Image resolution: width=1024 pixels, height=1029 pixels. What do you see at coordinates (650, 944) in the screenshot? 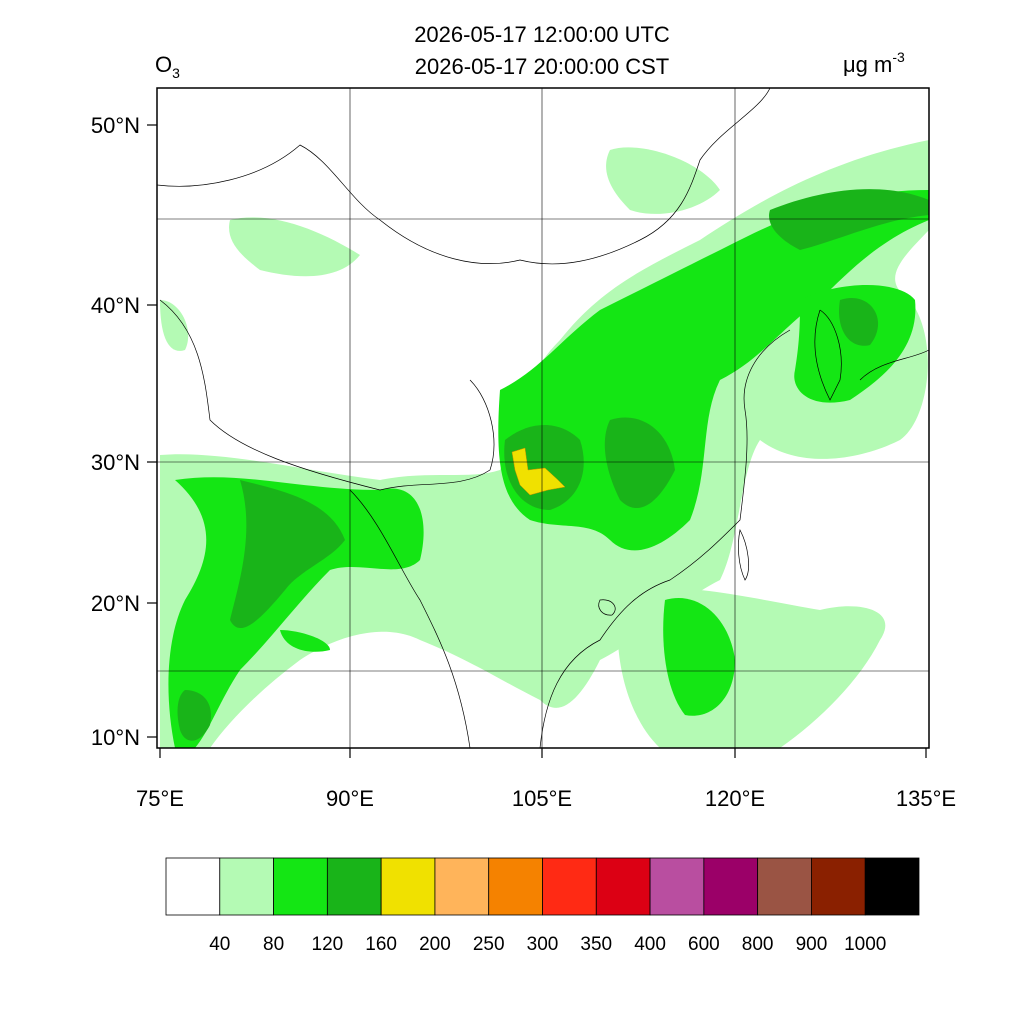
I see `colorbar-label: 400` at bounding box center [650, 944].